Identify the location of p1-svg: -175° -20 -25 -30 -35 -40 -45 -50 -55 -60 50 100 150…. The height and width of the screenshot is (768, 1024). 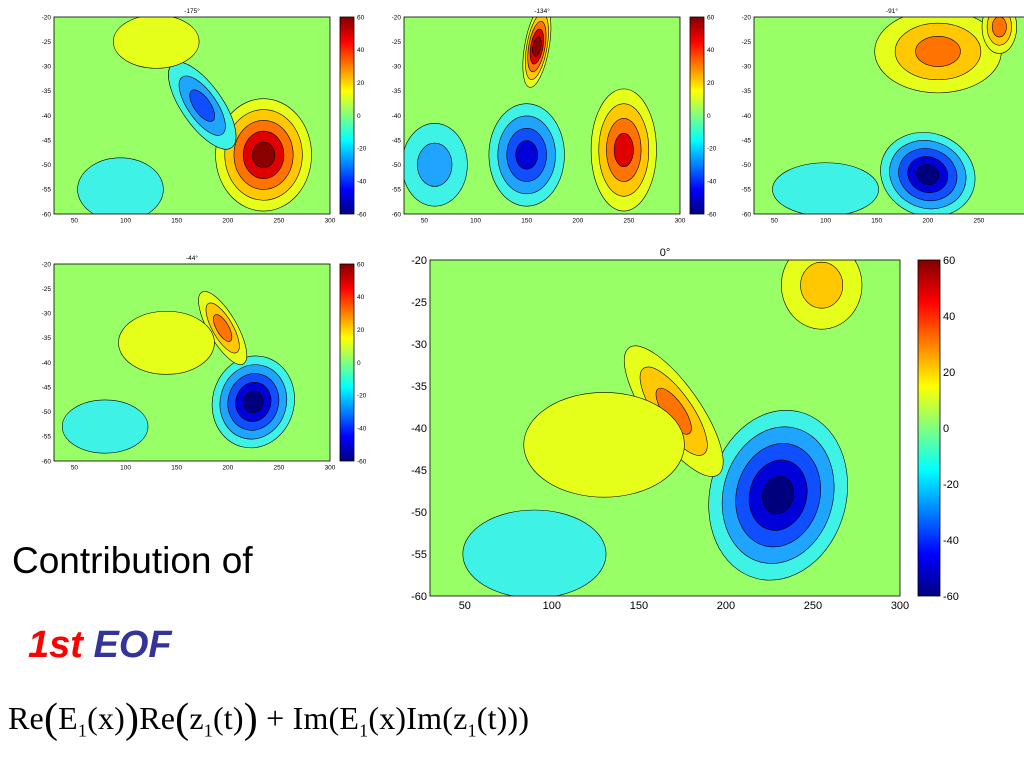
(204, 116).